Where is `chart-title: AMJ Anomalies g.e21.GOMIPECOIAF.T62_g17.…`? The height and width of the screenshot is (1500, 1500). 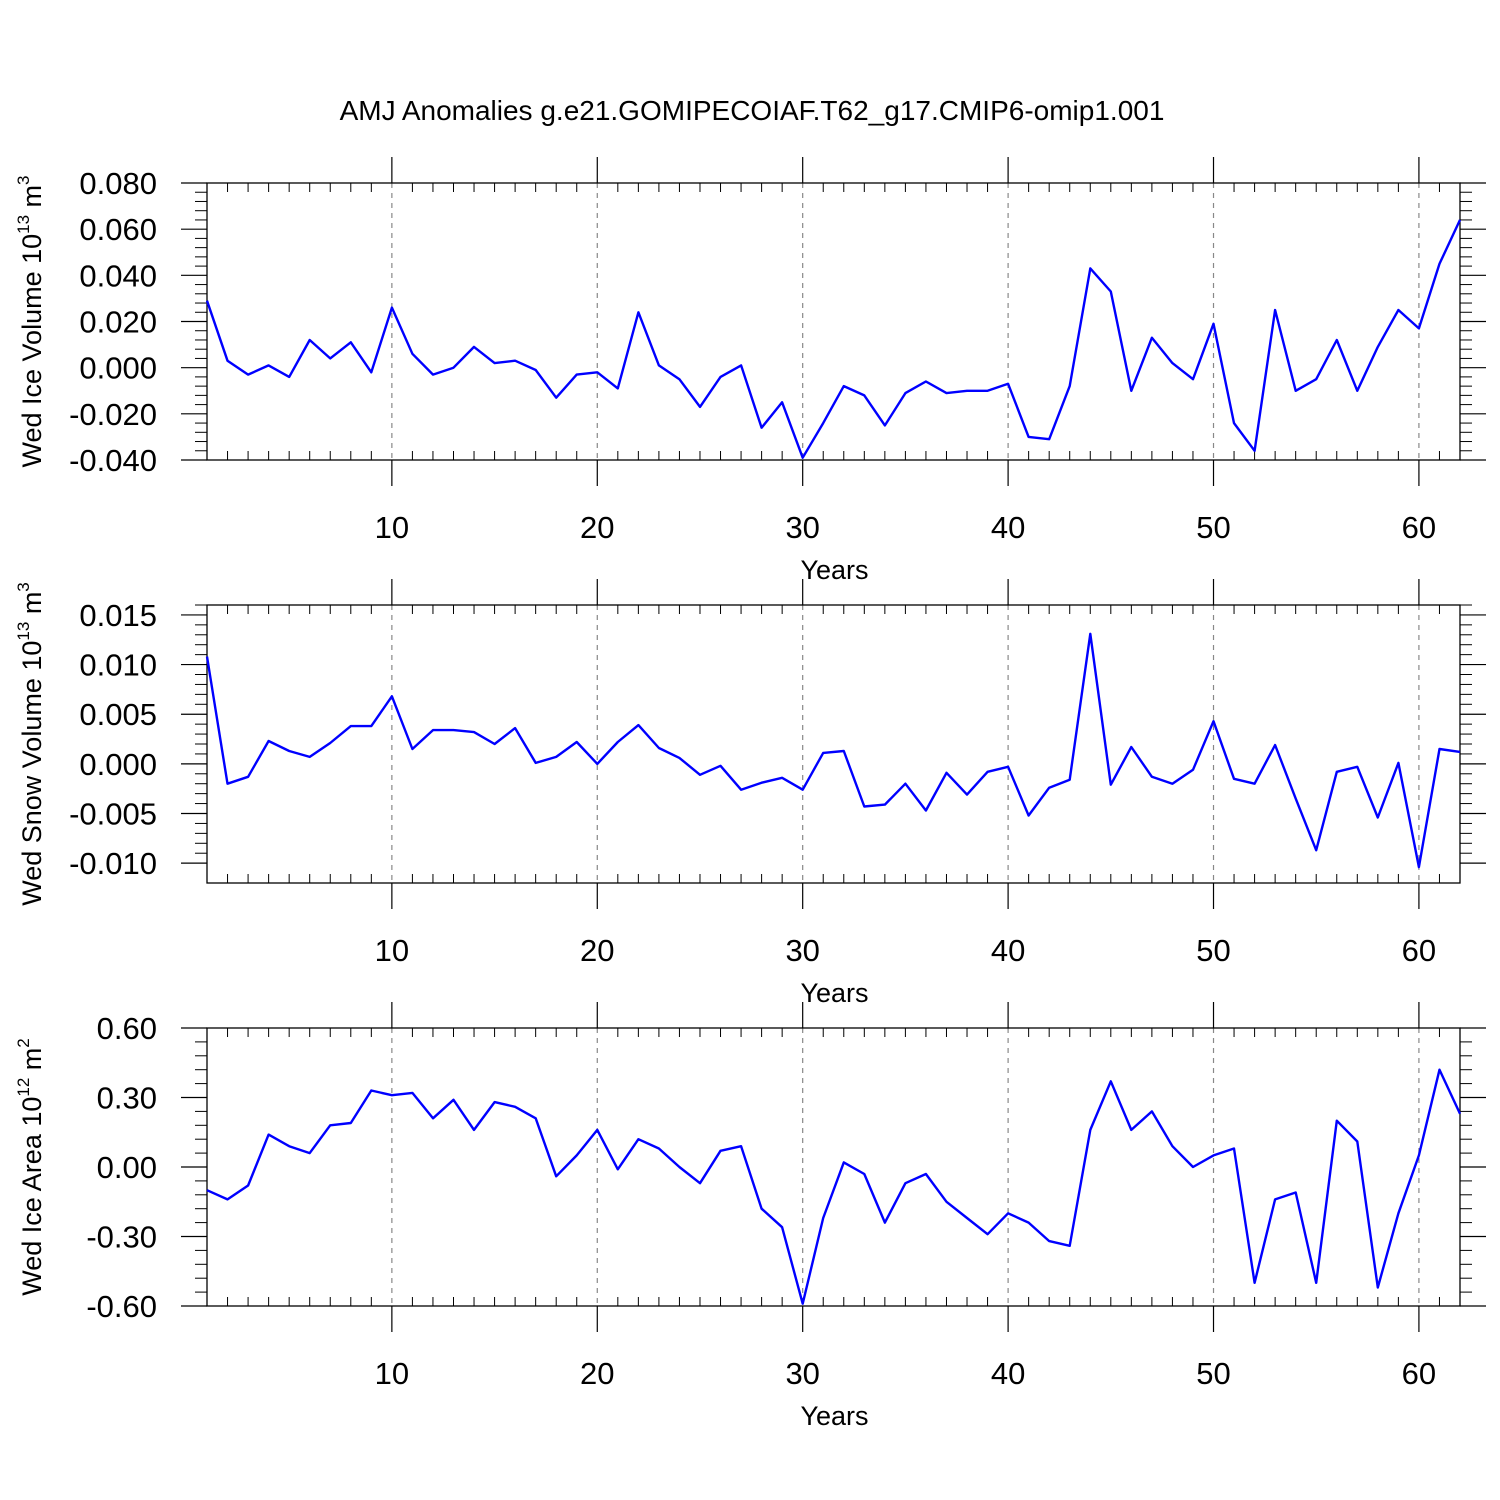
chart-title: AMJ Anomalies g.e21.GOMIPECOIAF.T62_g17.… is located at coordinates (752, 110).